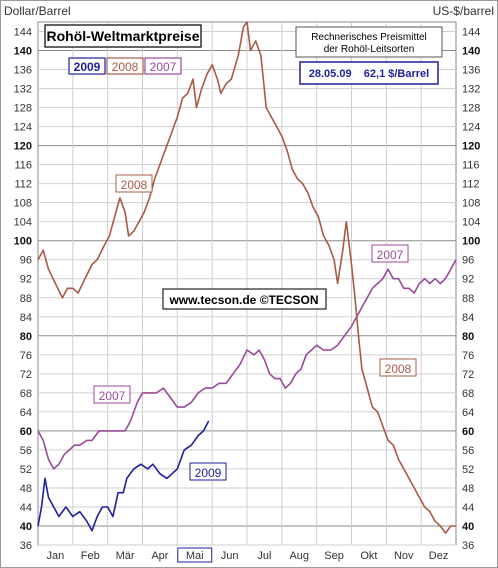 This screenshot has height=568, width=498. Describe the element at coordinates (468, 508) in the screenshot. I see `y-tick-right-44: 44` at that location.